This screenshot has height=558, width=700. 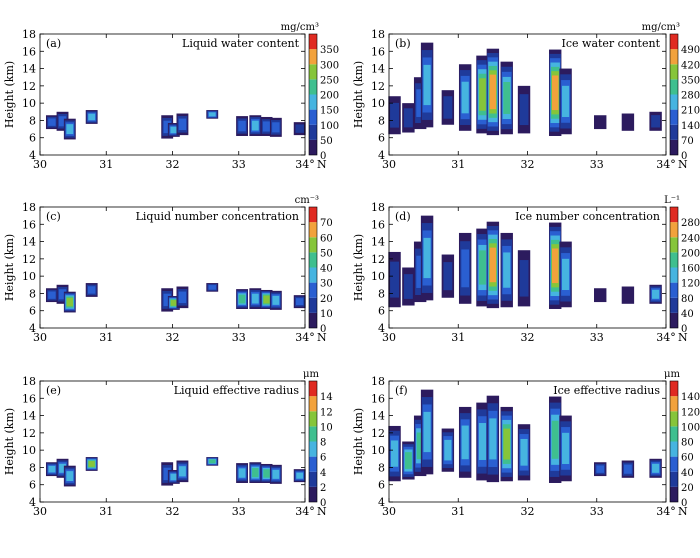 What do you see at coordinates (690, 238) in the screenshot?
I see `colorbar-tick-label: 240` at bounding box center [690, 238].